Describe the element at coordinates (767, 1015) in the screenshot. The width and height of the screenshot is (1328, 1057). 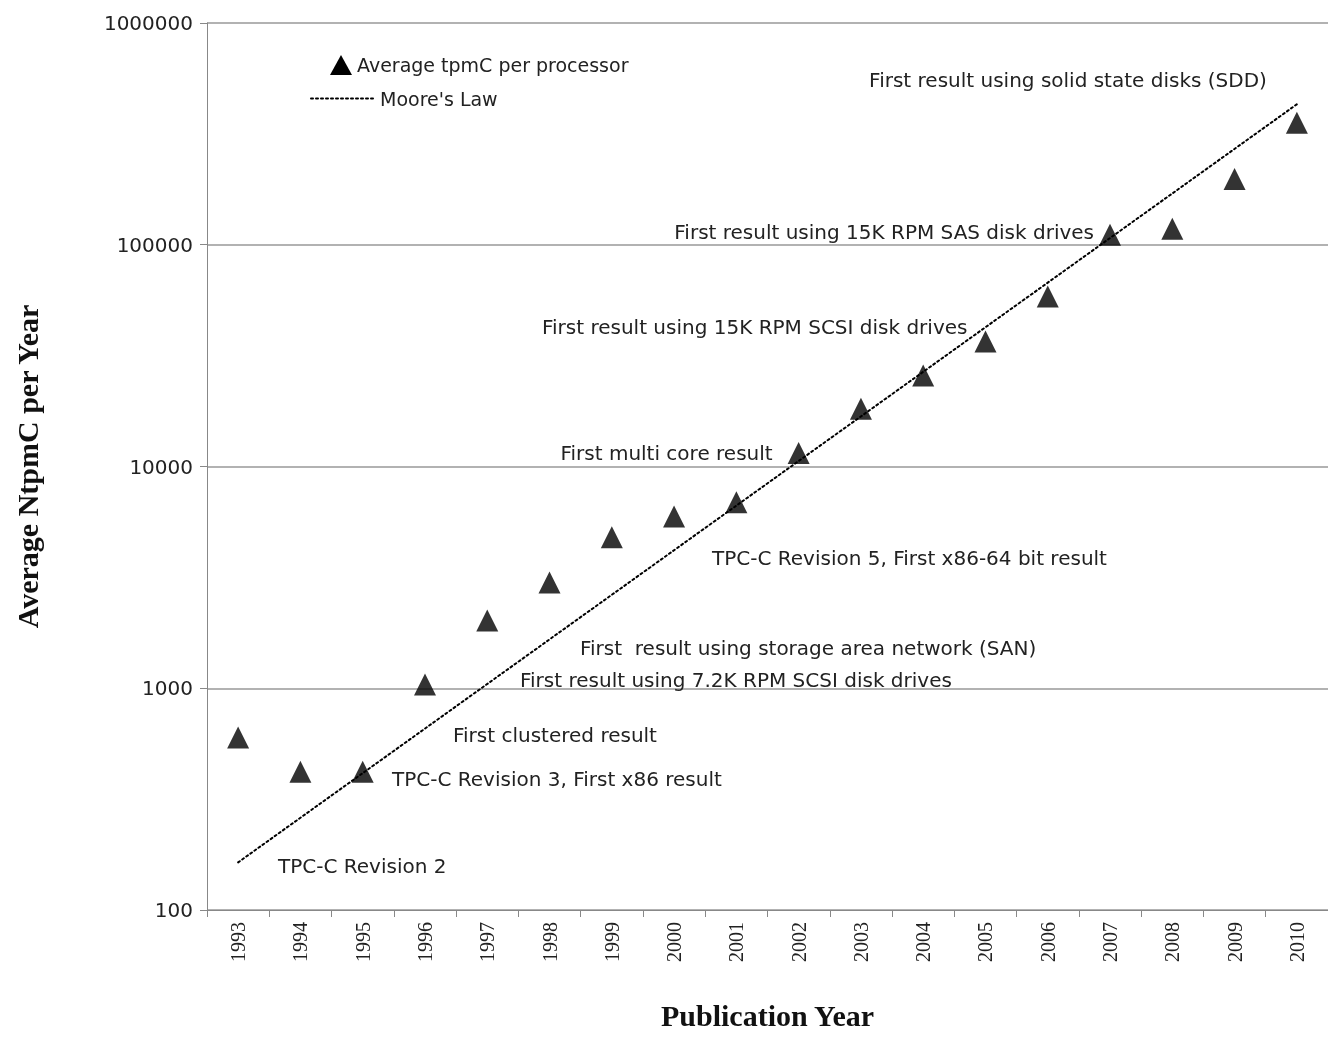
I see `x-axis-title: Publication Year` at that location.